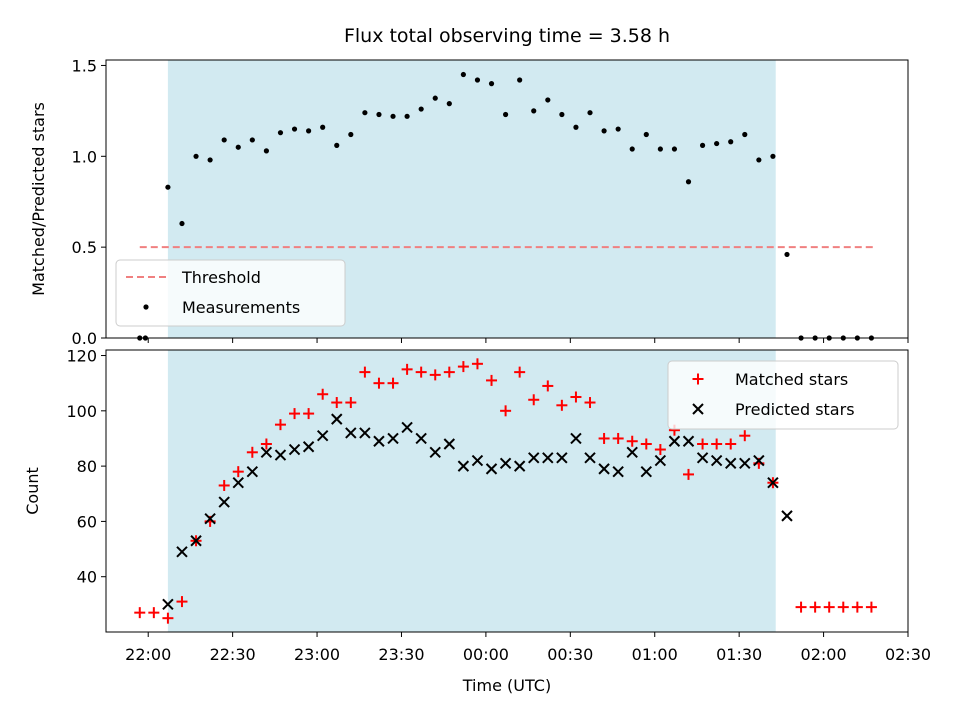  What do you see at coordinates (87, 577) in the screenshot?
I see `count-y-tick-label: 40` at bounding box center [87, 577].